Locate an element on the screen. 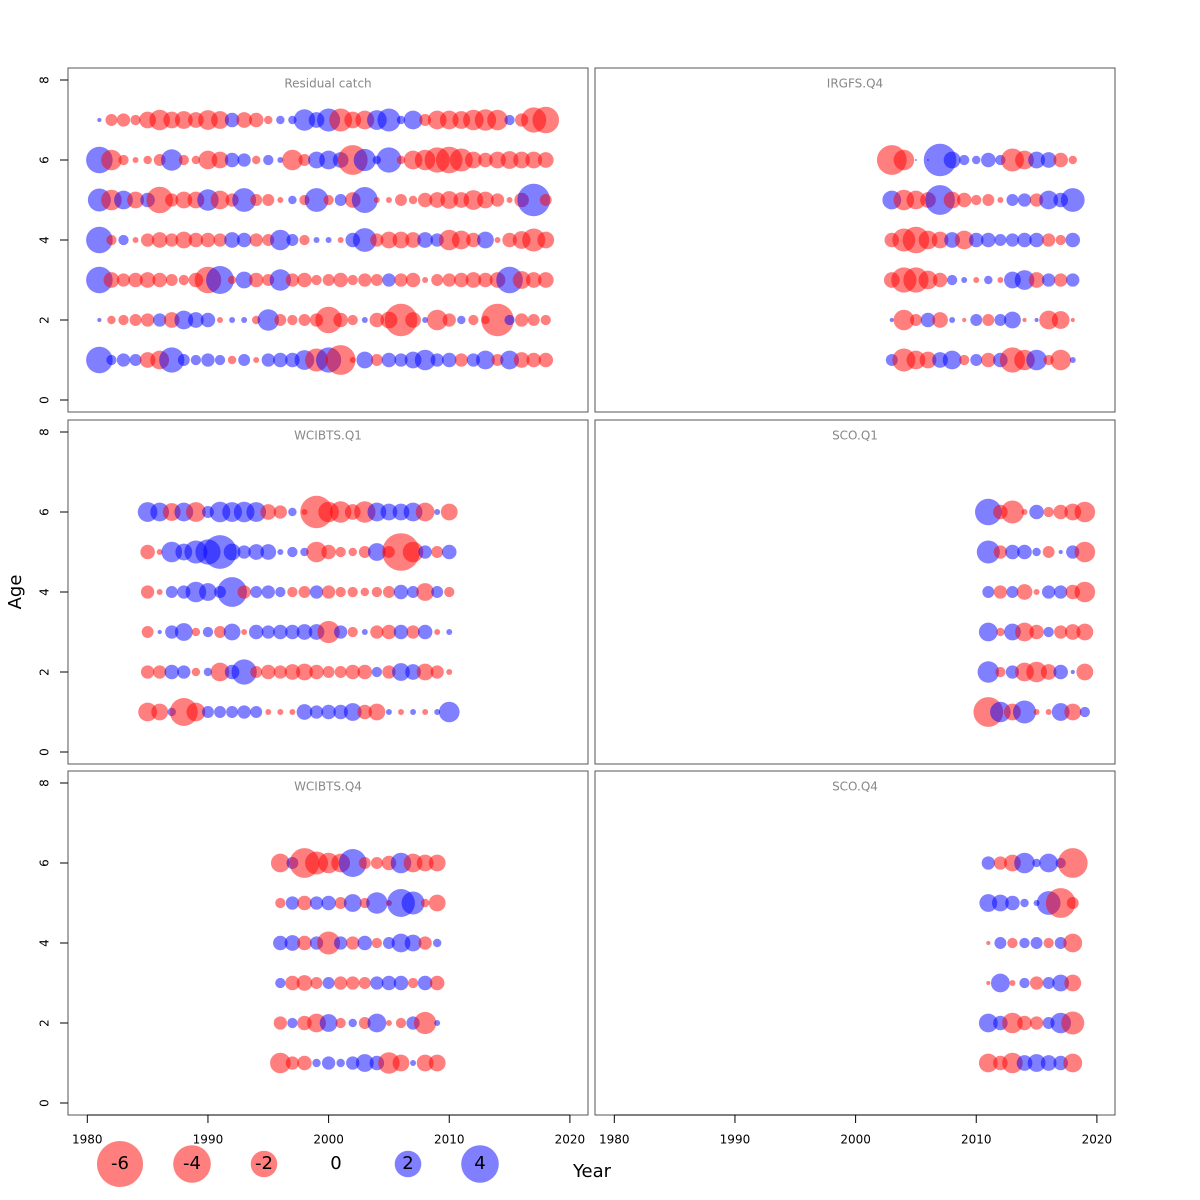  panel-title: SCO.Q4 is located at coordinates (855, 787).